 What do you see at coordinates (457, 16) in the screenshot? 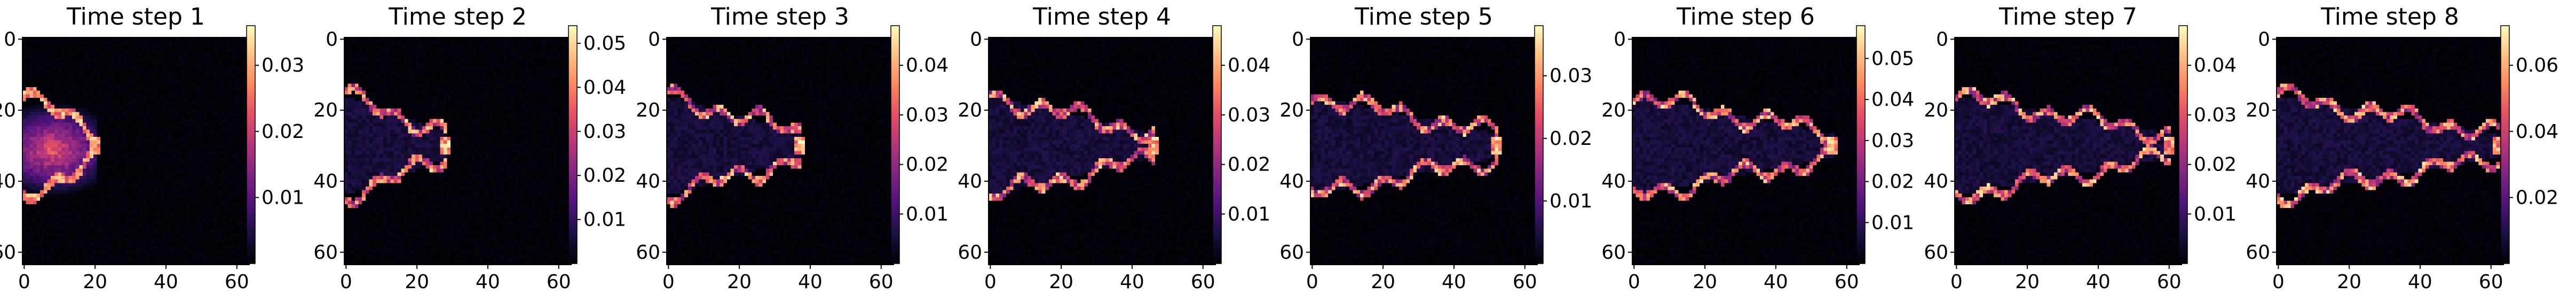
I see `panel-title: Time step 2` at bounding box center [457, 16].